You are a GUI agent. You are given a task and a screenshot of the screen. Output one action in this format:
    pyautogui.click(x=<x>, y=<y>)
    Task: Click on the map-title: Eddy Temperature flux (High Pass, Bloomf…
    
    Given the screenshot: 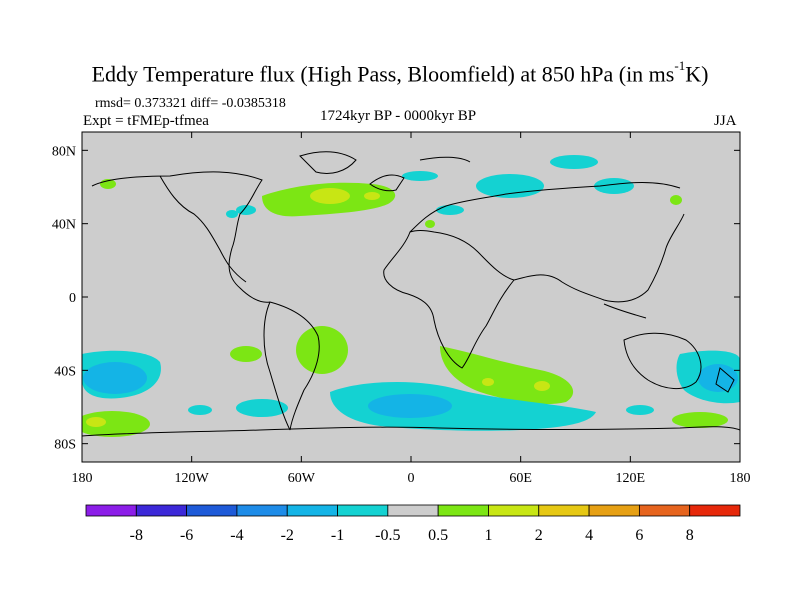 What is the action you would take?
    pyautogui.click(x=400, y=72)
    